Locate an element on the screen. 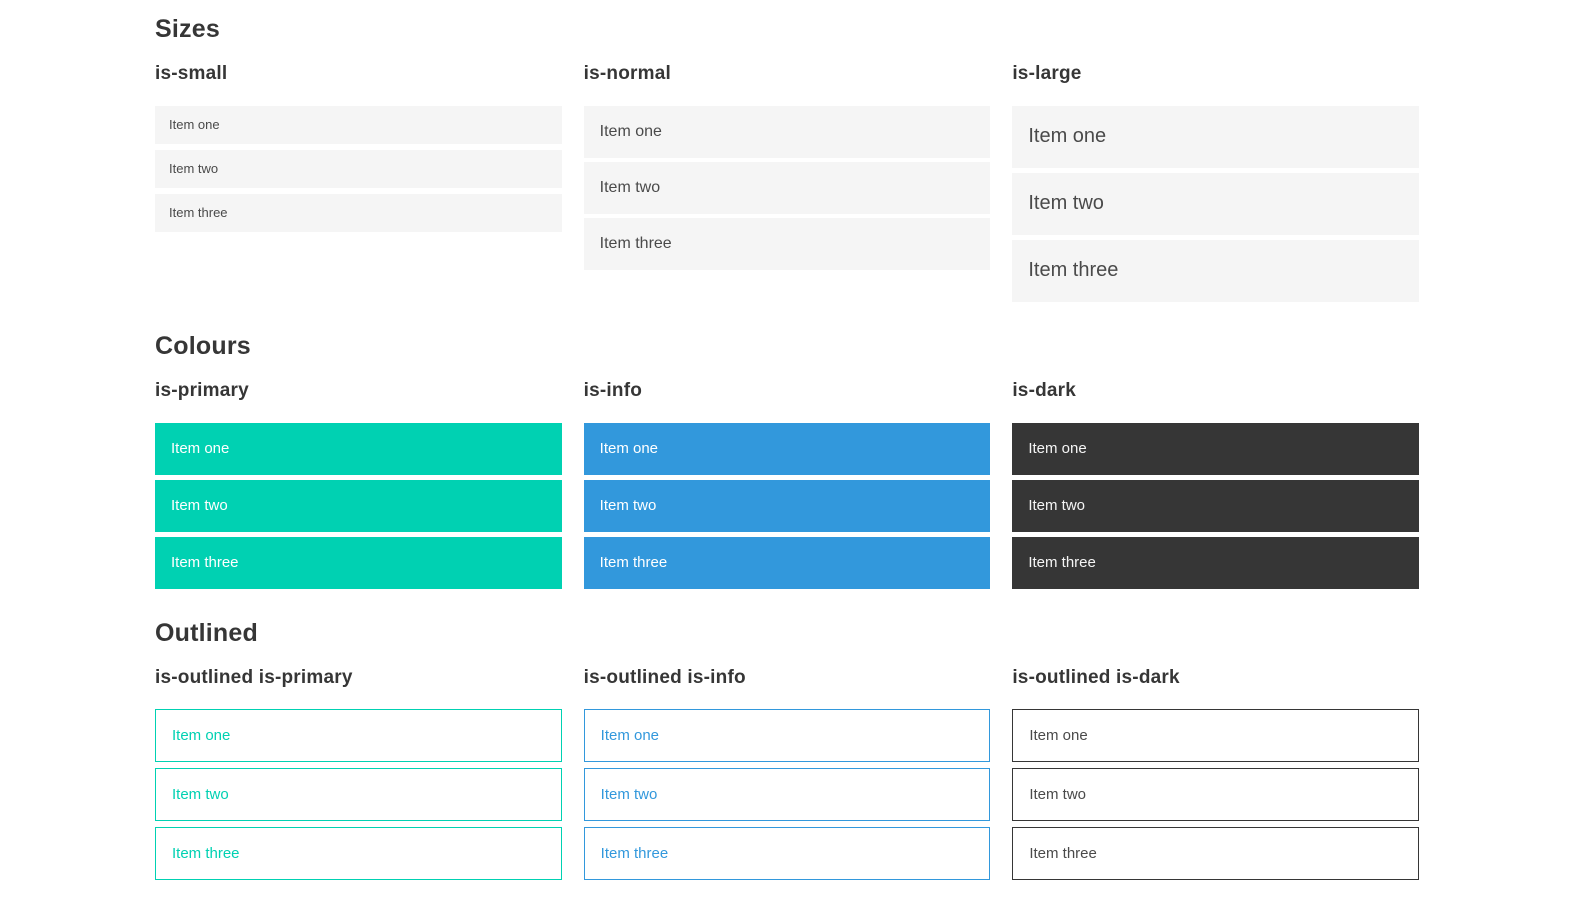  item-list-outlined-dark: Item one Item two Item three is located at coordinates (1215, 795).